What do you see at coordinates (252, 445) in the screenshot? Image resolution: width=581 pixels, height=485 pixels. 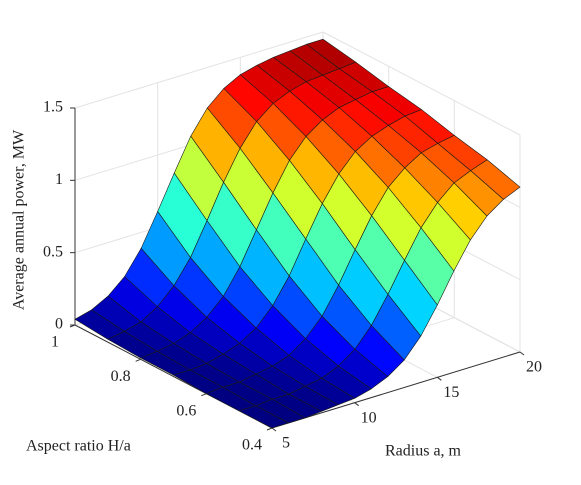 I see `y-tick-label: 0.4` at bounding box center [252, 445].